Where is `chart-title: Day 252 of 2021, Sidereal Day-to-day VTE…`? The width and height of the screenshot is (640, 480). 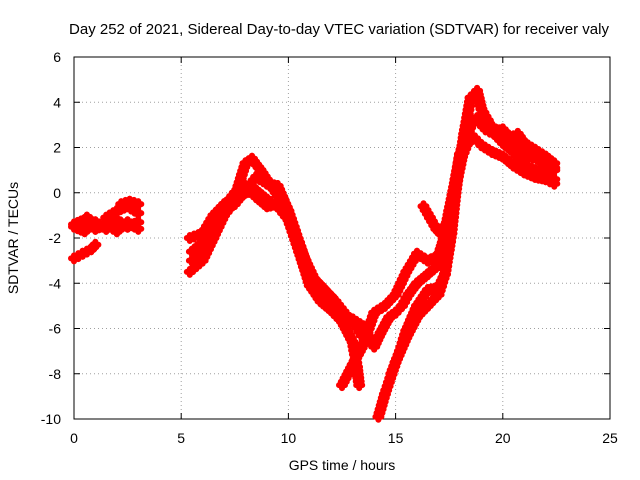
chart-title: Day 252 of 2021, Sidereal Day-to-day VTE… is located at coordinates (339, 29).